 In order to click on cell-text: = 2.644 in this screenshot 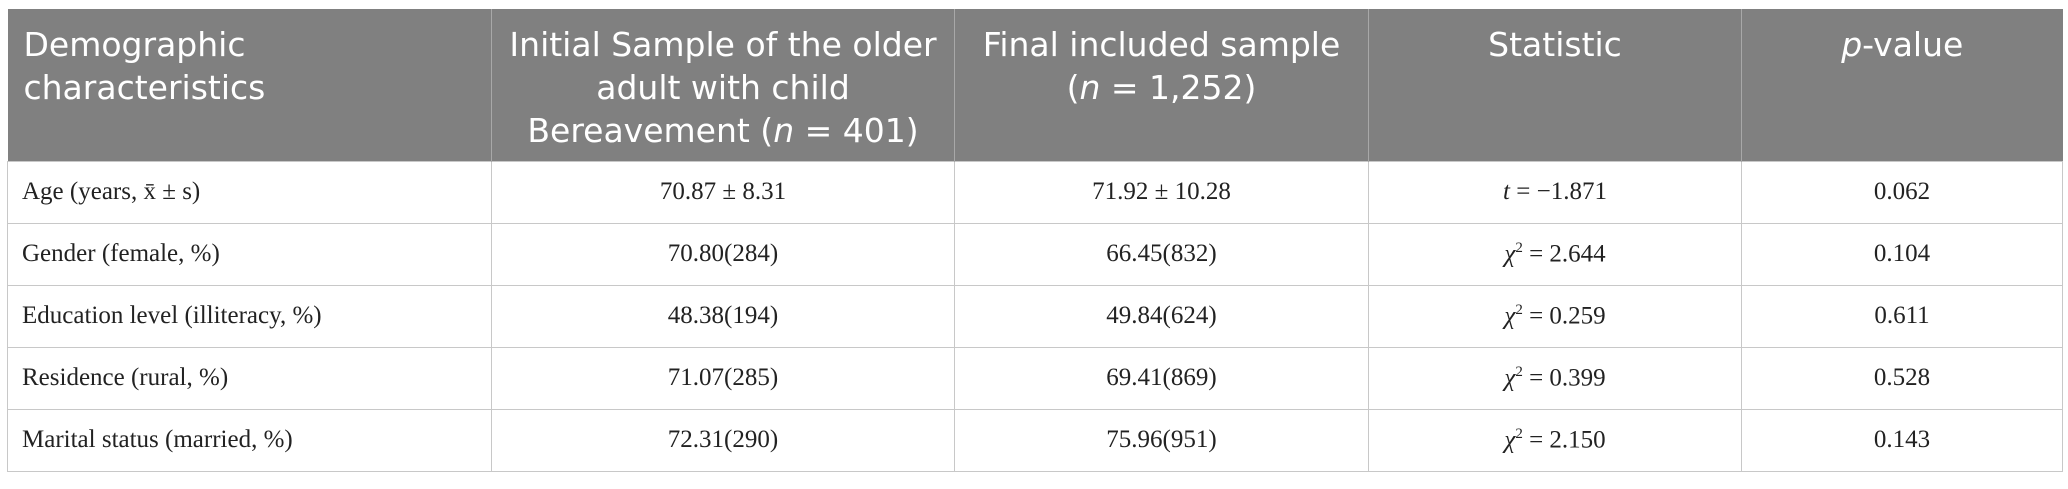, I will do `click(1564, 254)`.